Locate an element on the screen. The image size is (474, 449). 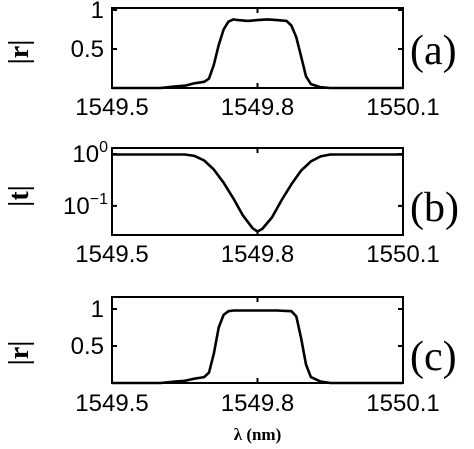
panel-label: (b) is located at coordinates (434, 208).